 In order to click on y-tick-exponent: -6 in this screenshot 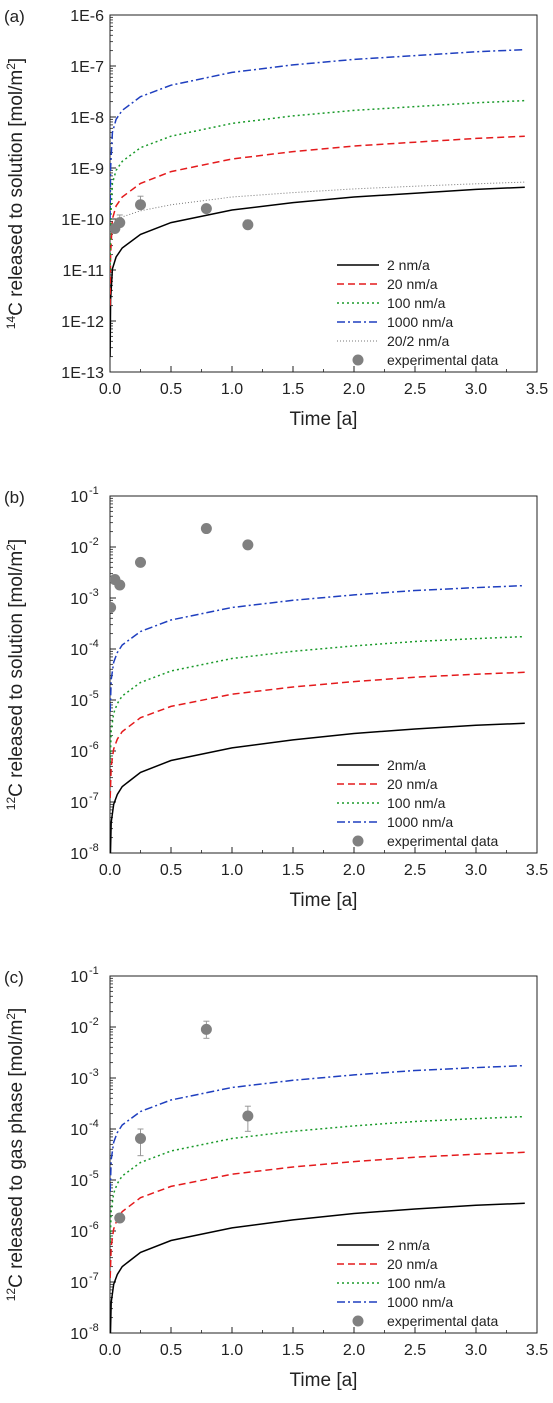, I will do `click(94, 746)`.